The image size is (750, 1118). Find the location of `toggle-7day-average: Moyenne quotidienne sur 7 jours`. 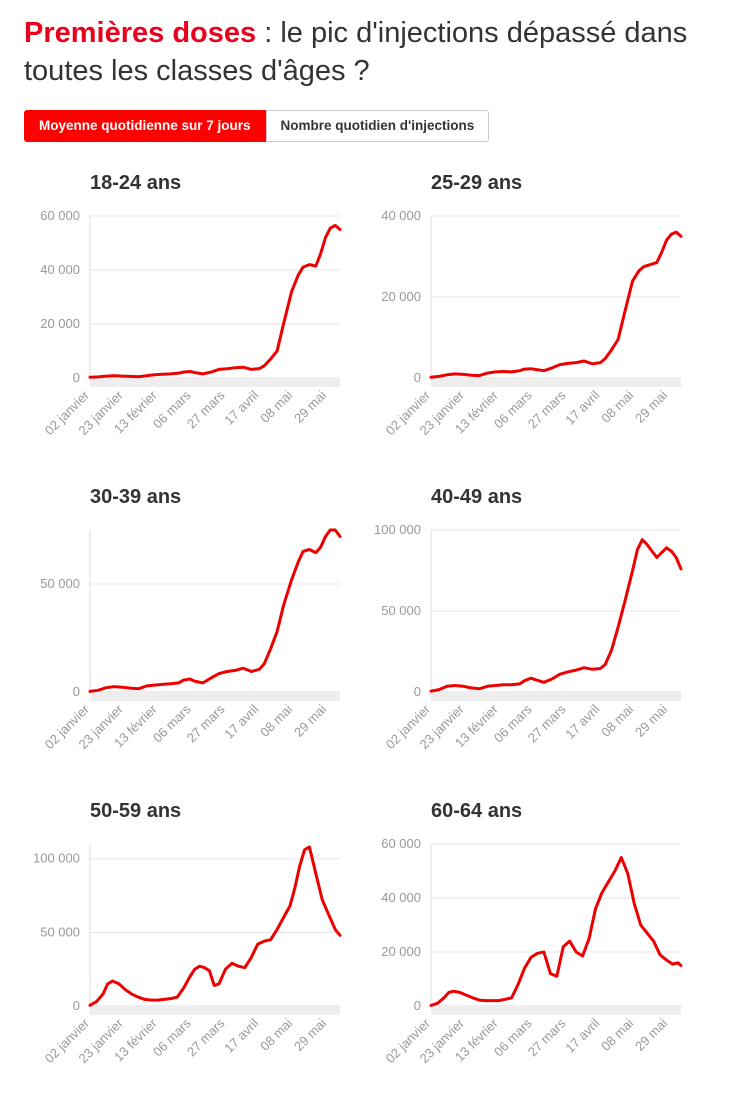

toggle-7day-average: Moyenne quotidienne sur 7 jours is located at coordinates (145, 126).